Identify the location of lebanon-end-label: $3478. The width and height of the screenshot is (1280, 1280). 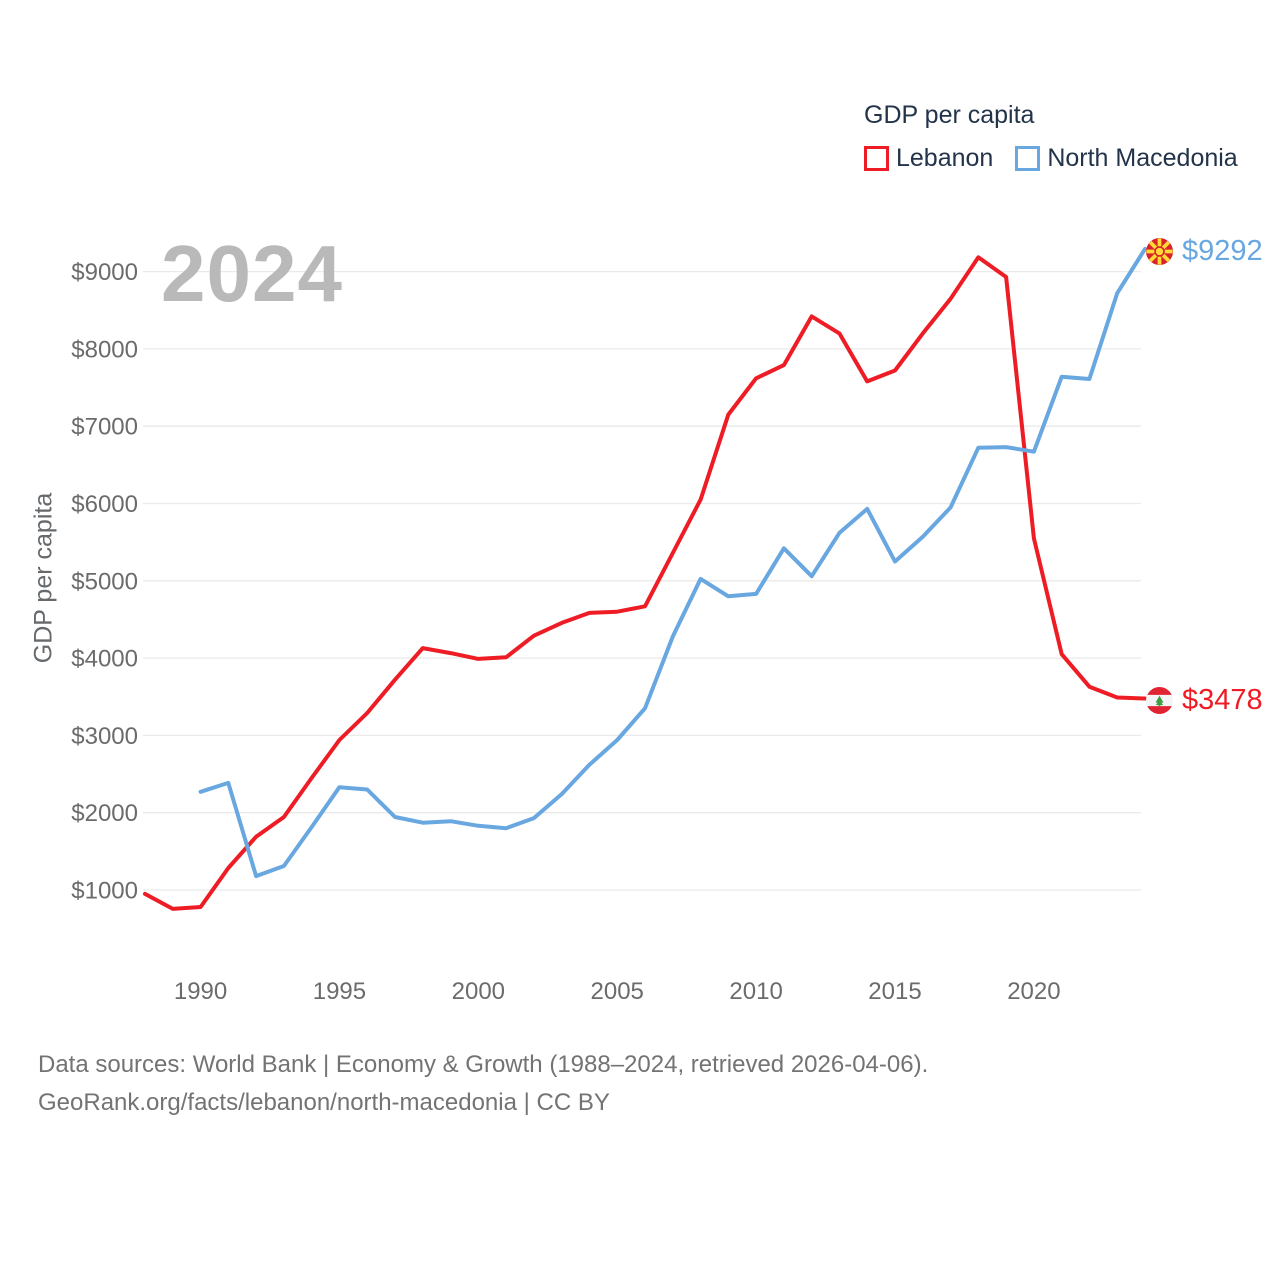
(1204, 700).